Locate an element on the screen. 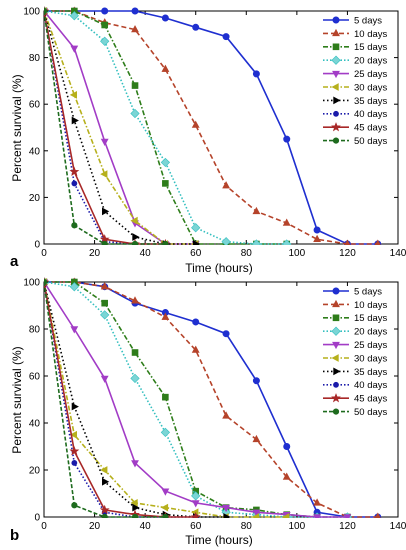  panel-b-legend-label-20-days: 20 days is located at coordinates (371, 332).